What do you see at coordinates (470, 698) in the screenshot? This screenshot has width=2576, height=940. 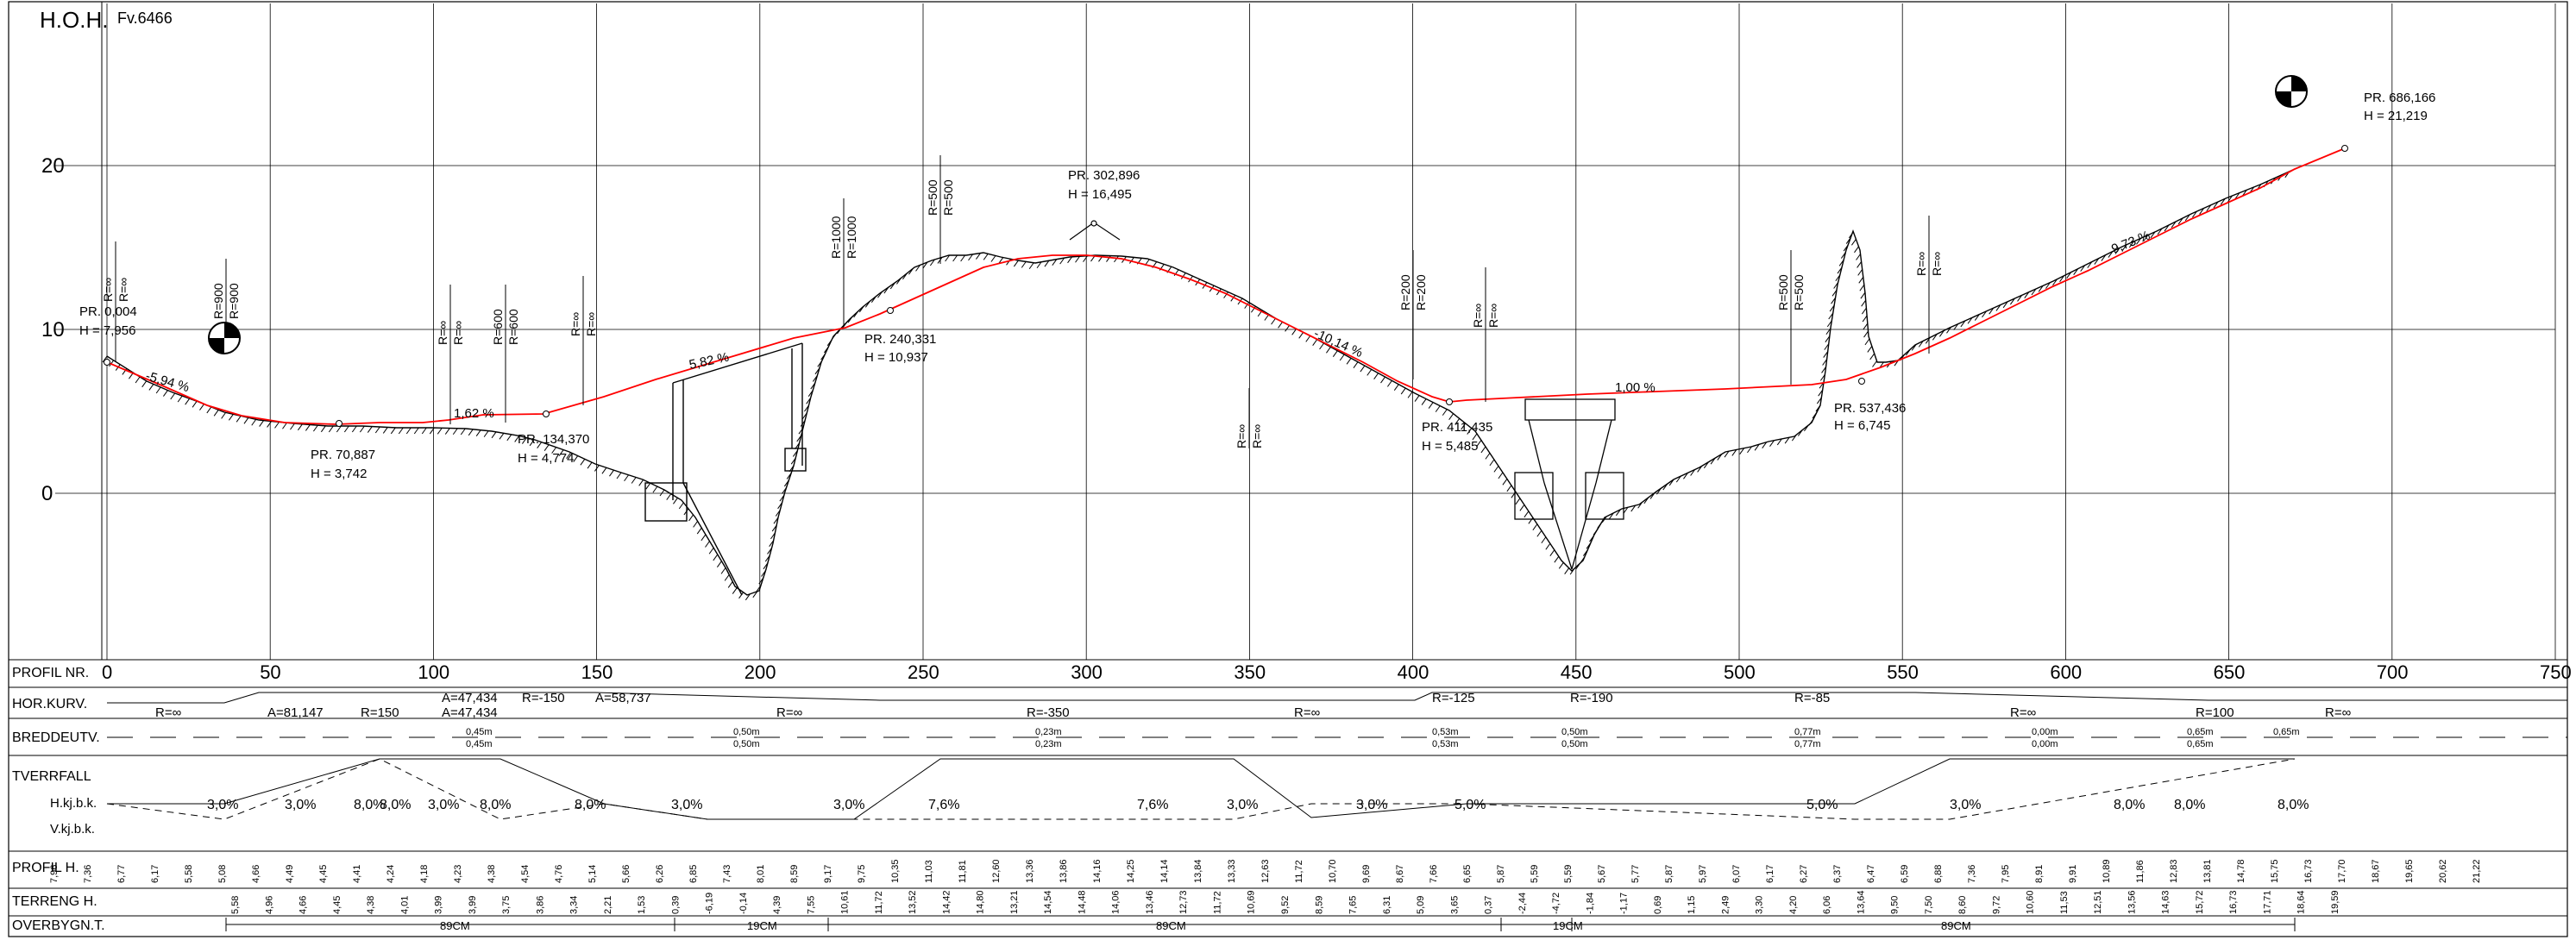 I see `hor-kurv-3: A=47,434` at bounding box center [470, 698].